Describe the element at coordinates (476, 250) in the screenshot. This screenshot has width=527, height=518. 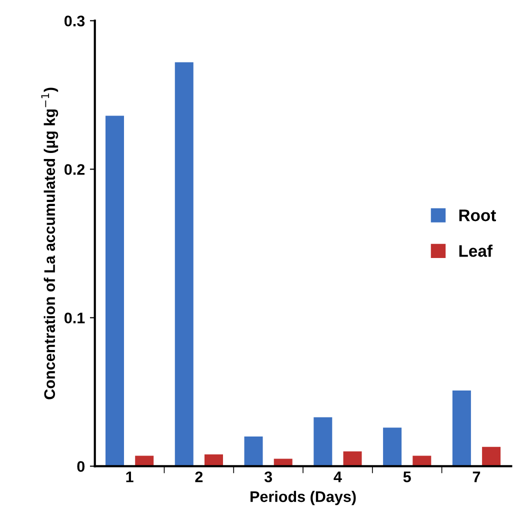
I see `legend-label: Leaf` at that location.